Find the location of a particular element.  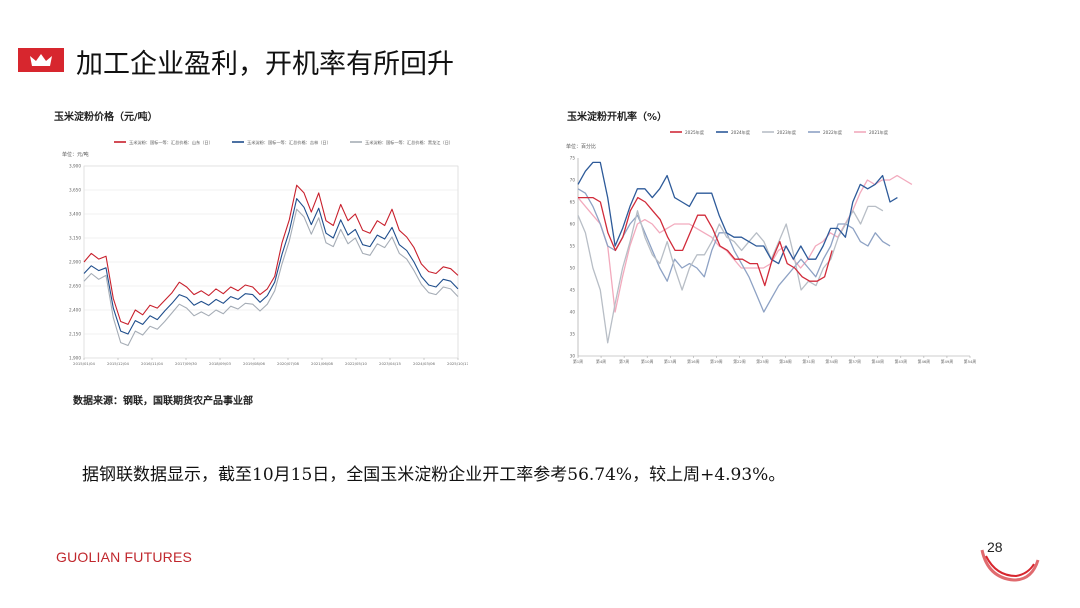

y-tick-label: 2,400 is located at coordinates (75, 310).